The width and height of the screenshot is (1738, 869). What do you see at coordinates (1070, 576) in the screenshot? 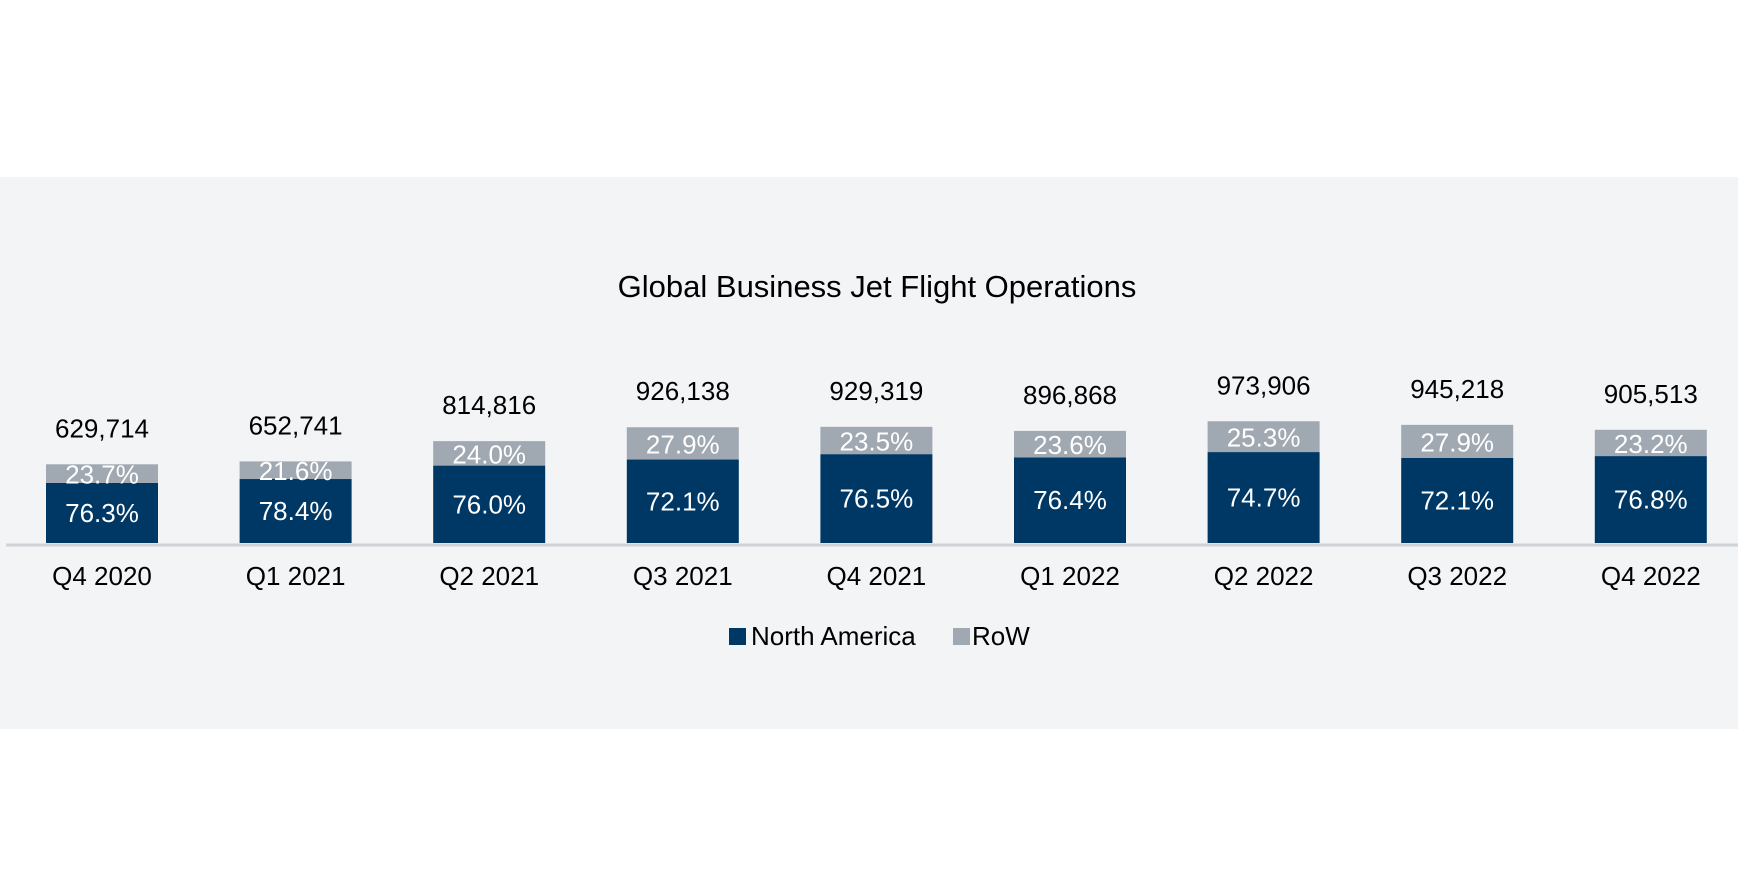
I see `x-tick-label: Q1 2022` at bounding box center [1070, 576].